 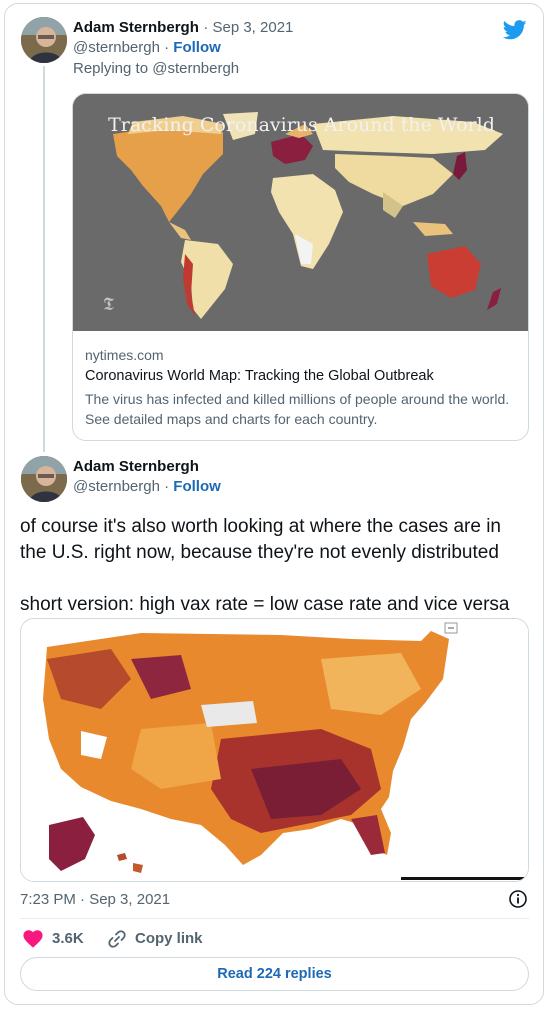 I want to click on info-icon, so click(x=518, y=901).